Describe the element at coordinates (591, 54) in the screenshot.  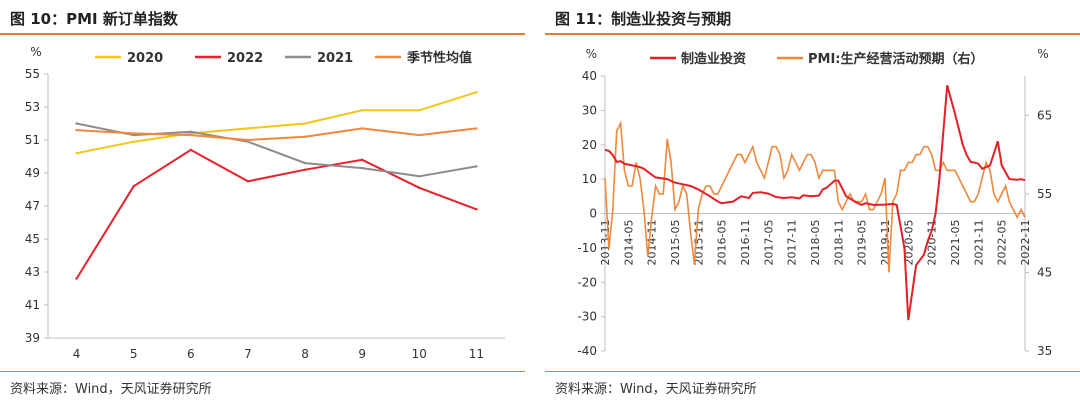
I see `y-axis-unit-left: %` at that location.